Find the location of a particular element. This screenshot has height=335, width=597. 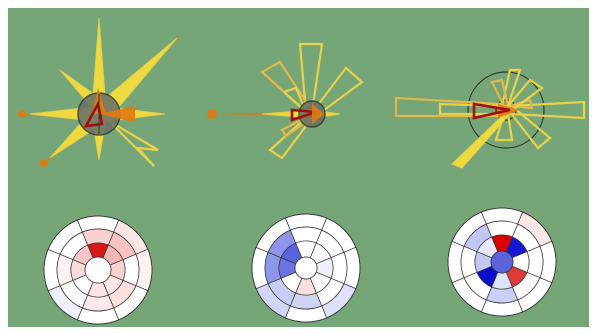

heatmap-3-center-cap is located at coordinates (502, 262).